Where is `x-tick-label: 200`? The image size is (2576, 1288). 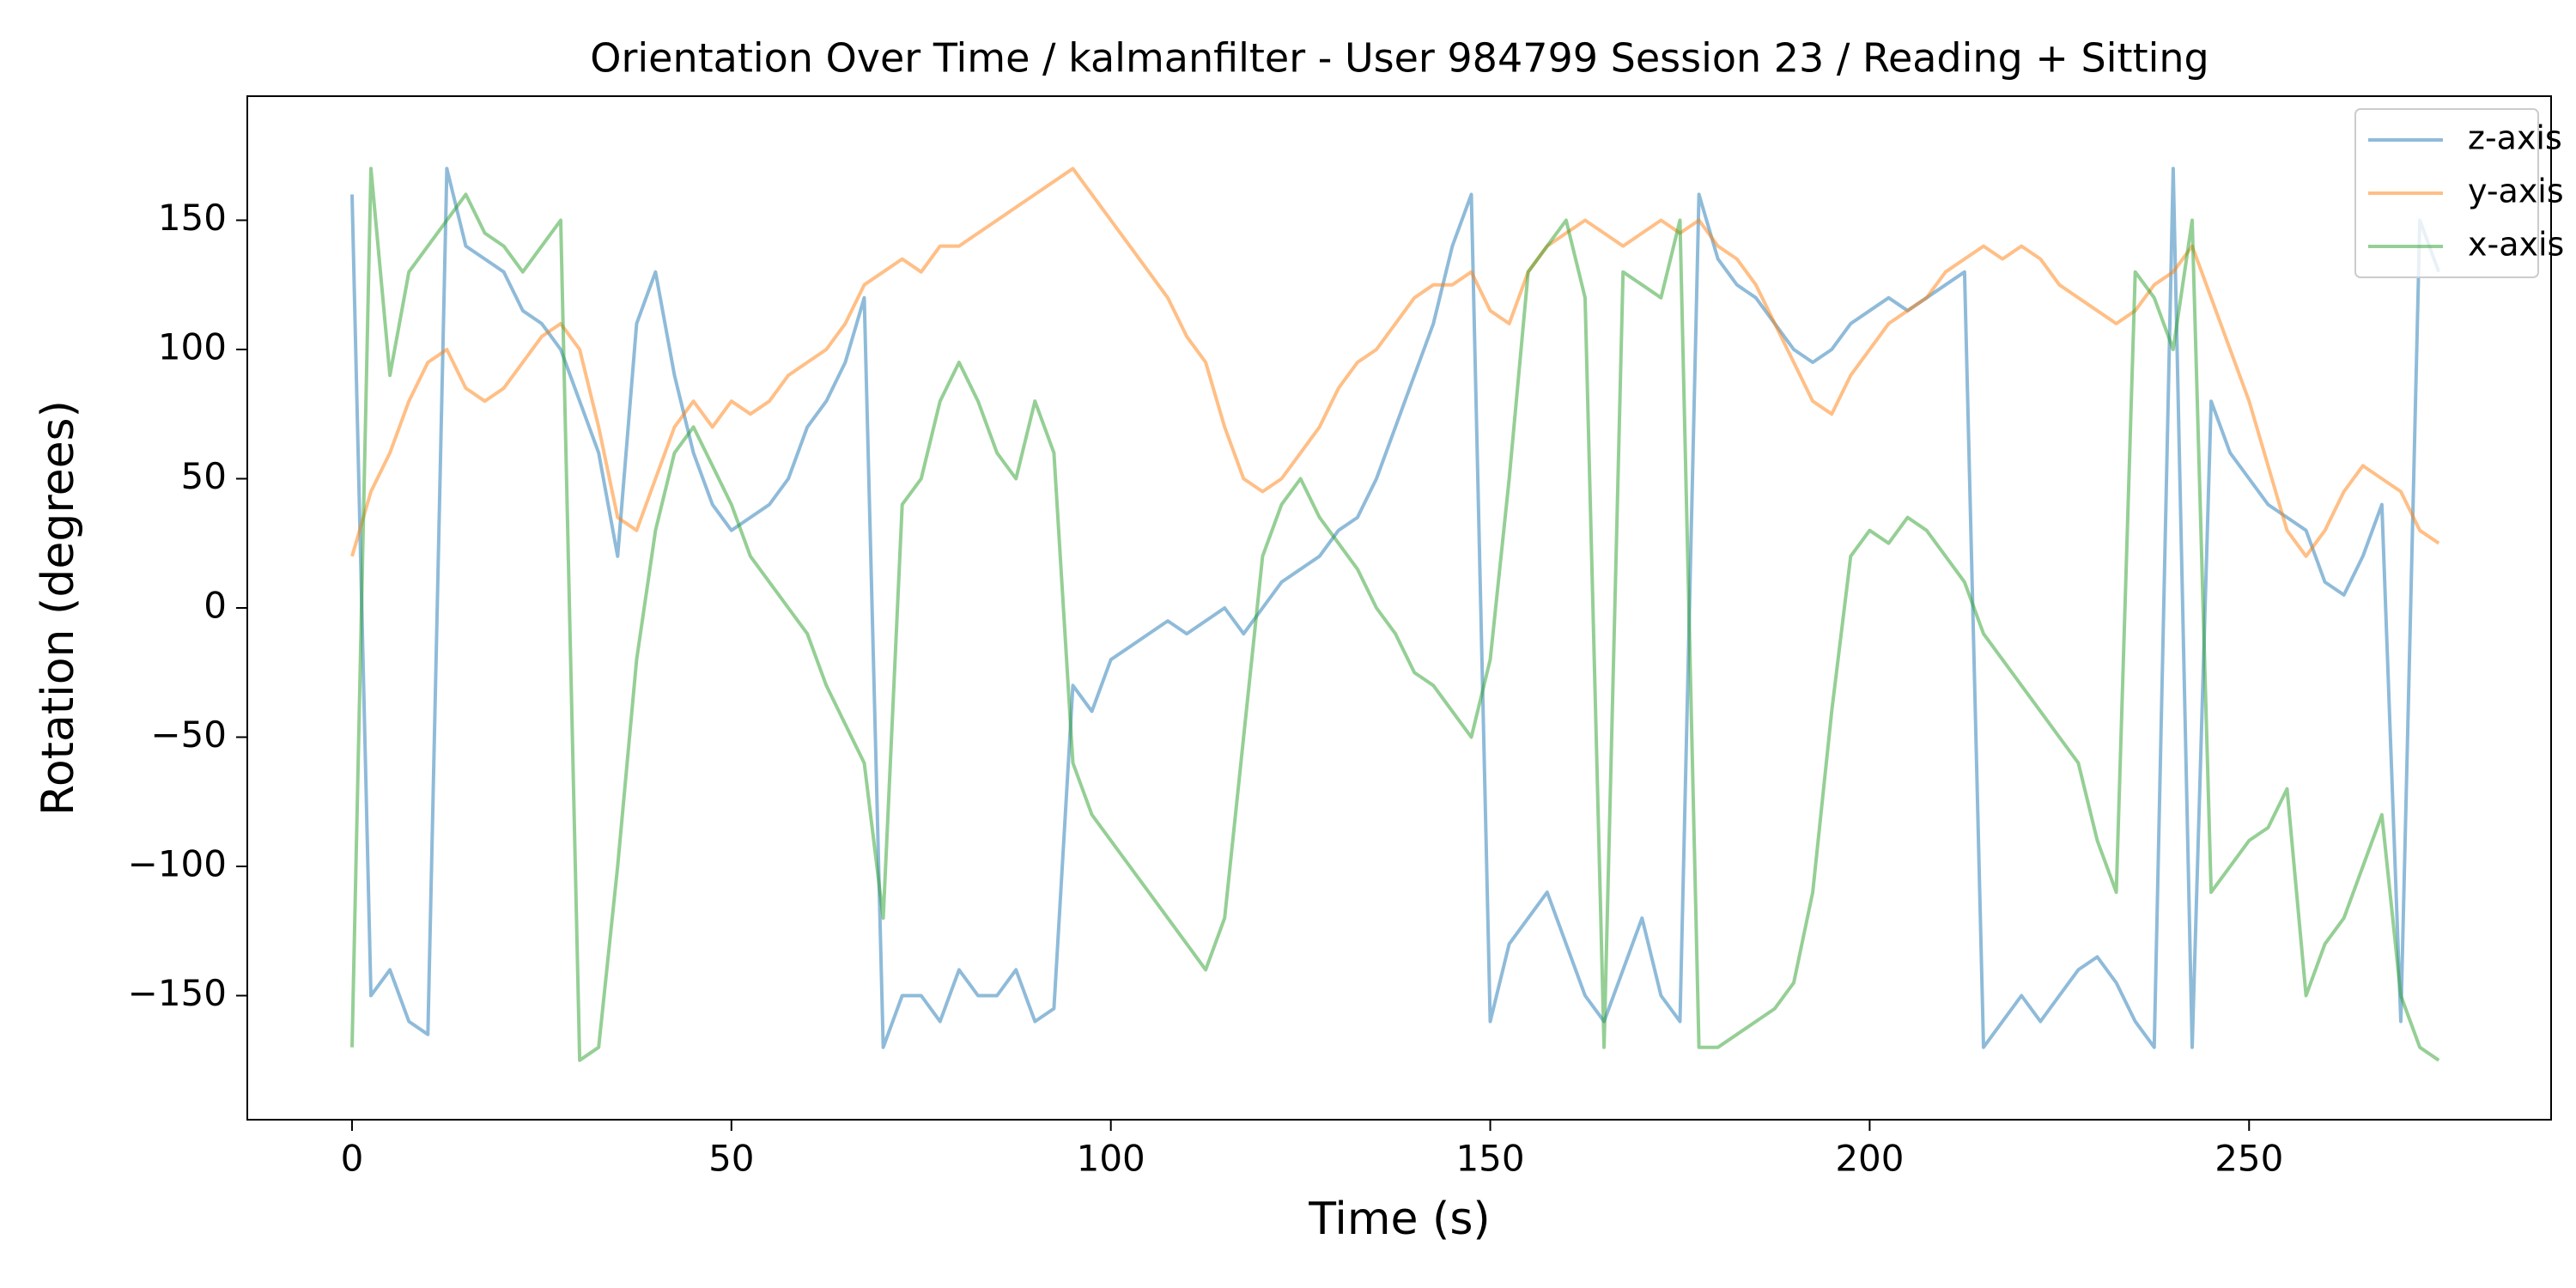 x-tick-label: 200 is located at coordinates (1870, 1159).